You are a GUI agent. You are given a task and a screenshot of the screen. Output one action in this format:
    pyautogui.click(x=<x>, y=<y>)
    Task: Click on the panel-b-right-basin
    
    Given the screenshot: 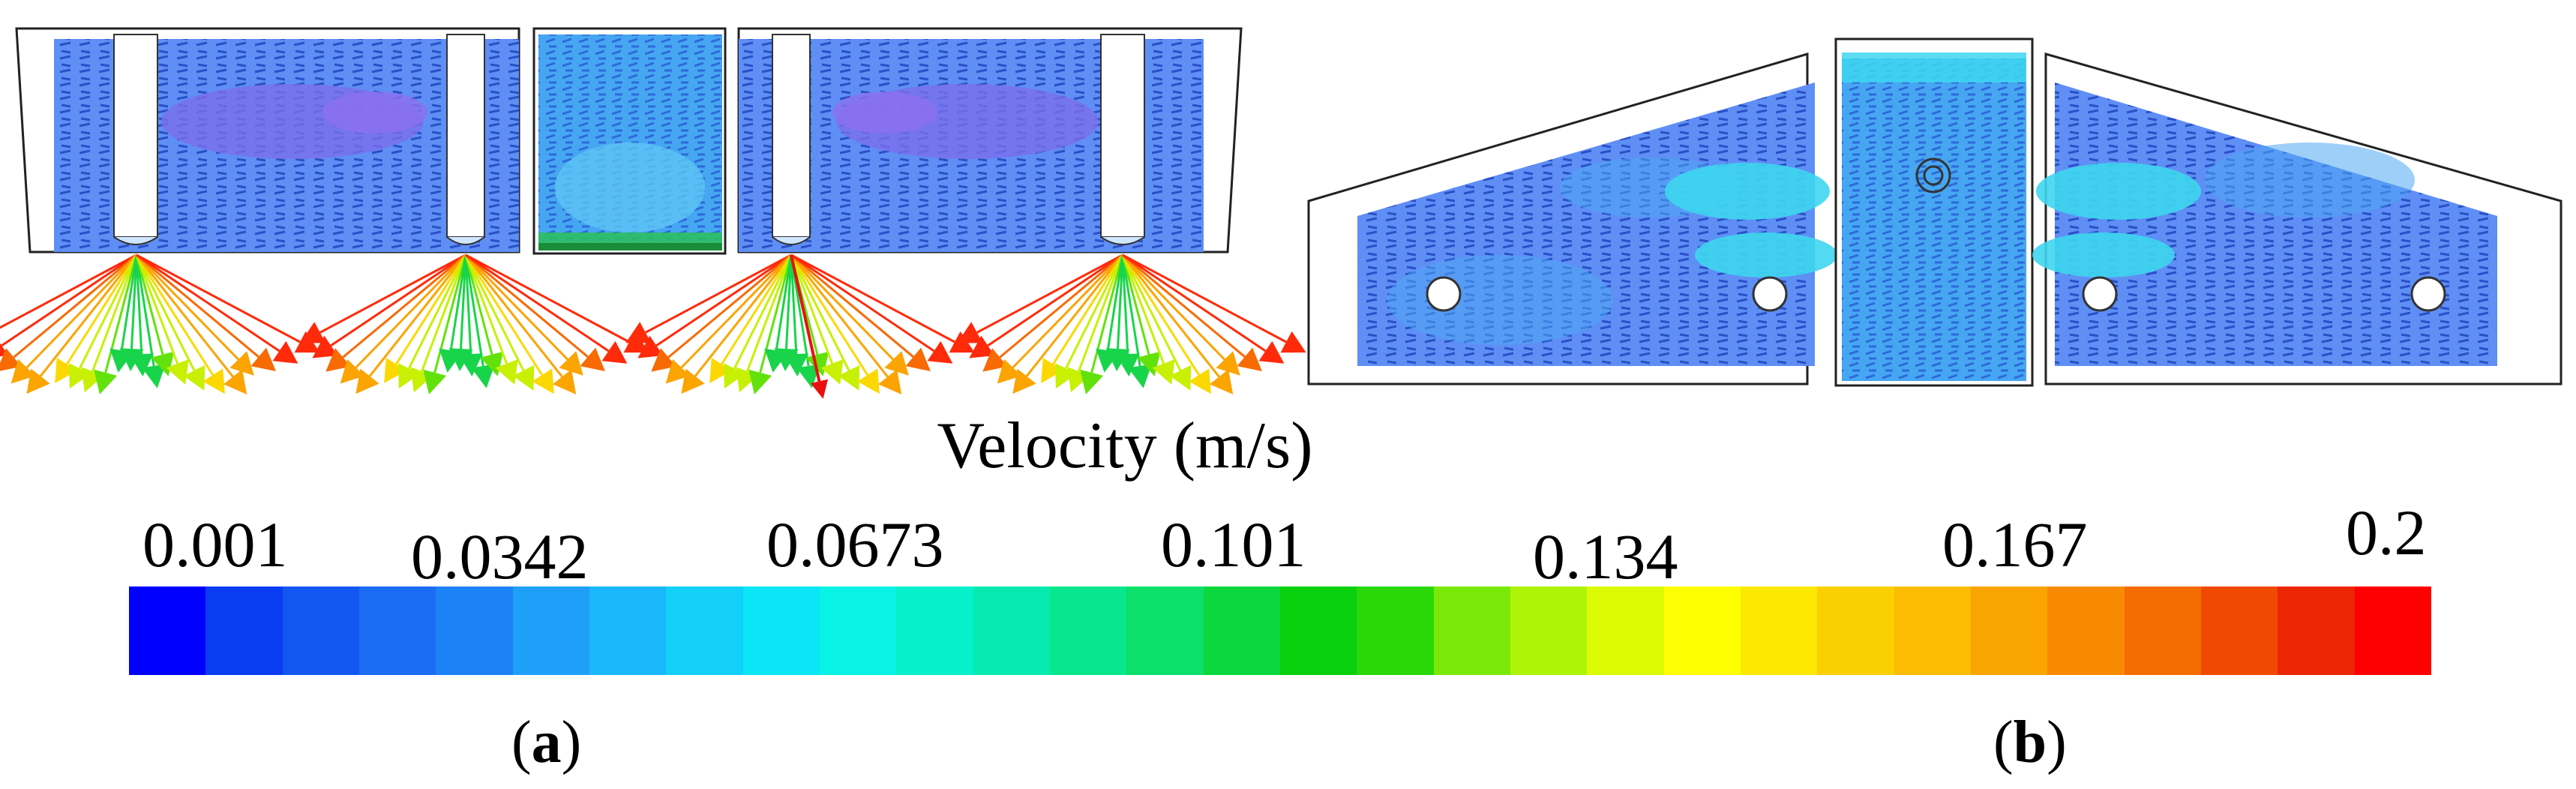 What is the action you would take?
    pyautogui.click(x=2298, y=219)
    